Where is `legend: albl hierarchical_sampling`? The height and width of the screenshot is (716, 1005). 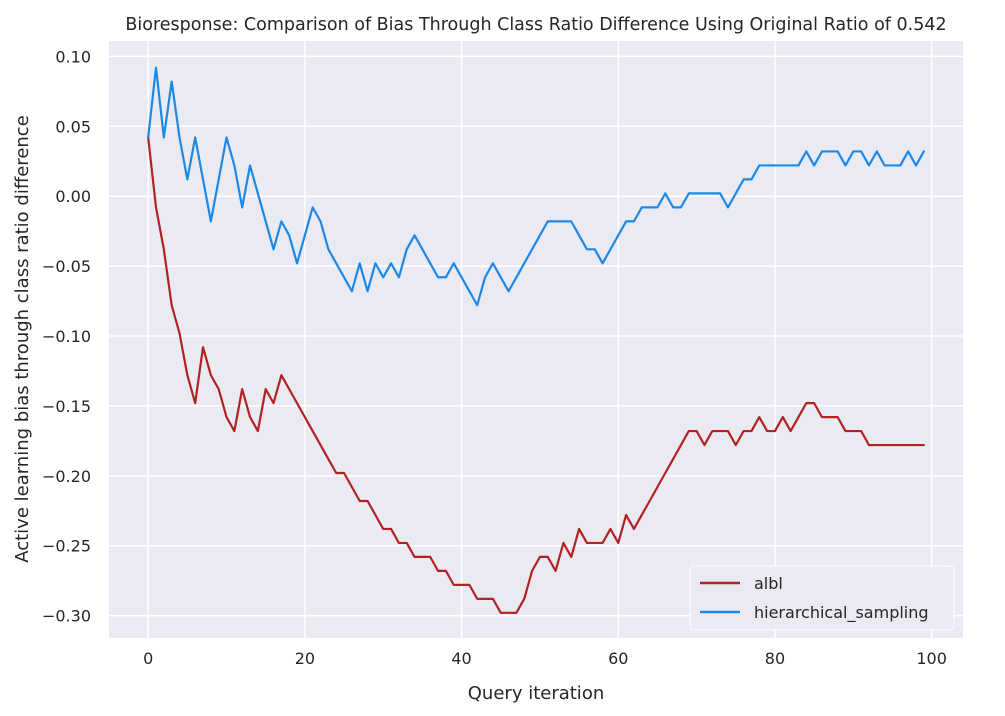 legend: albl hierarchical_sampling is located at coordinates (822, 598).